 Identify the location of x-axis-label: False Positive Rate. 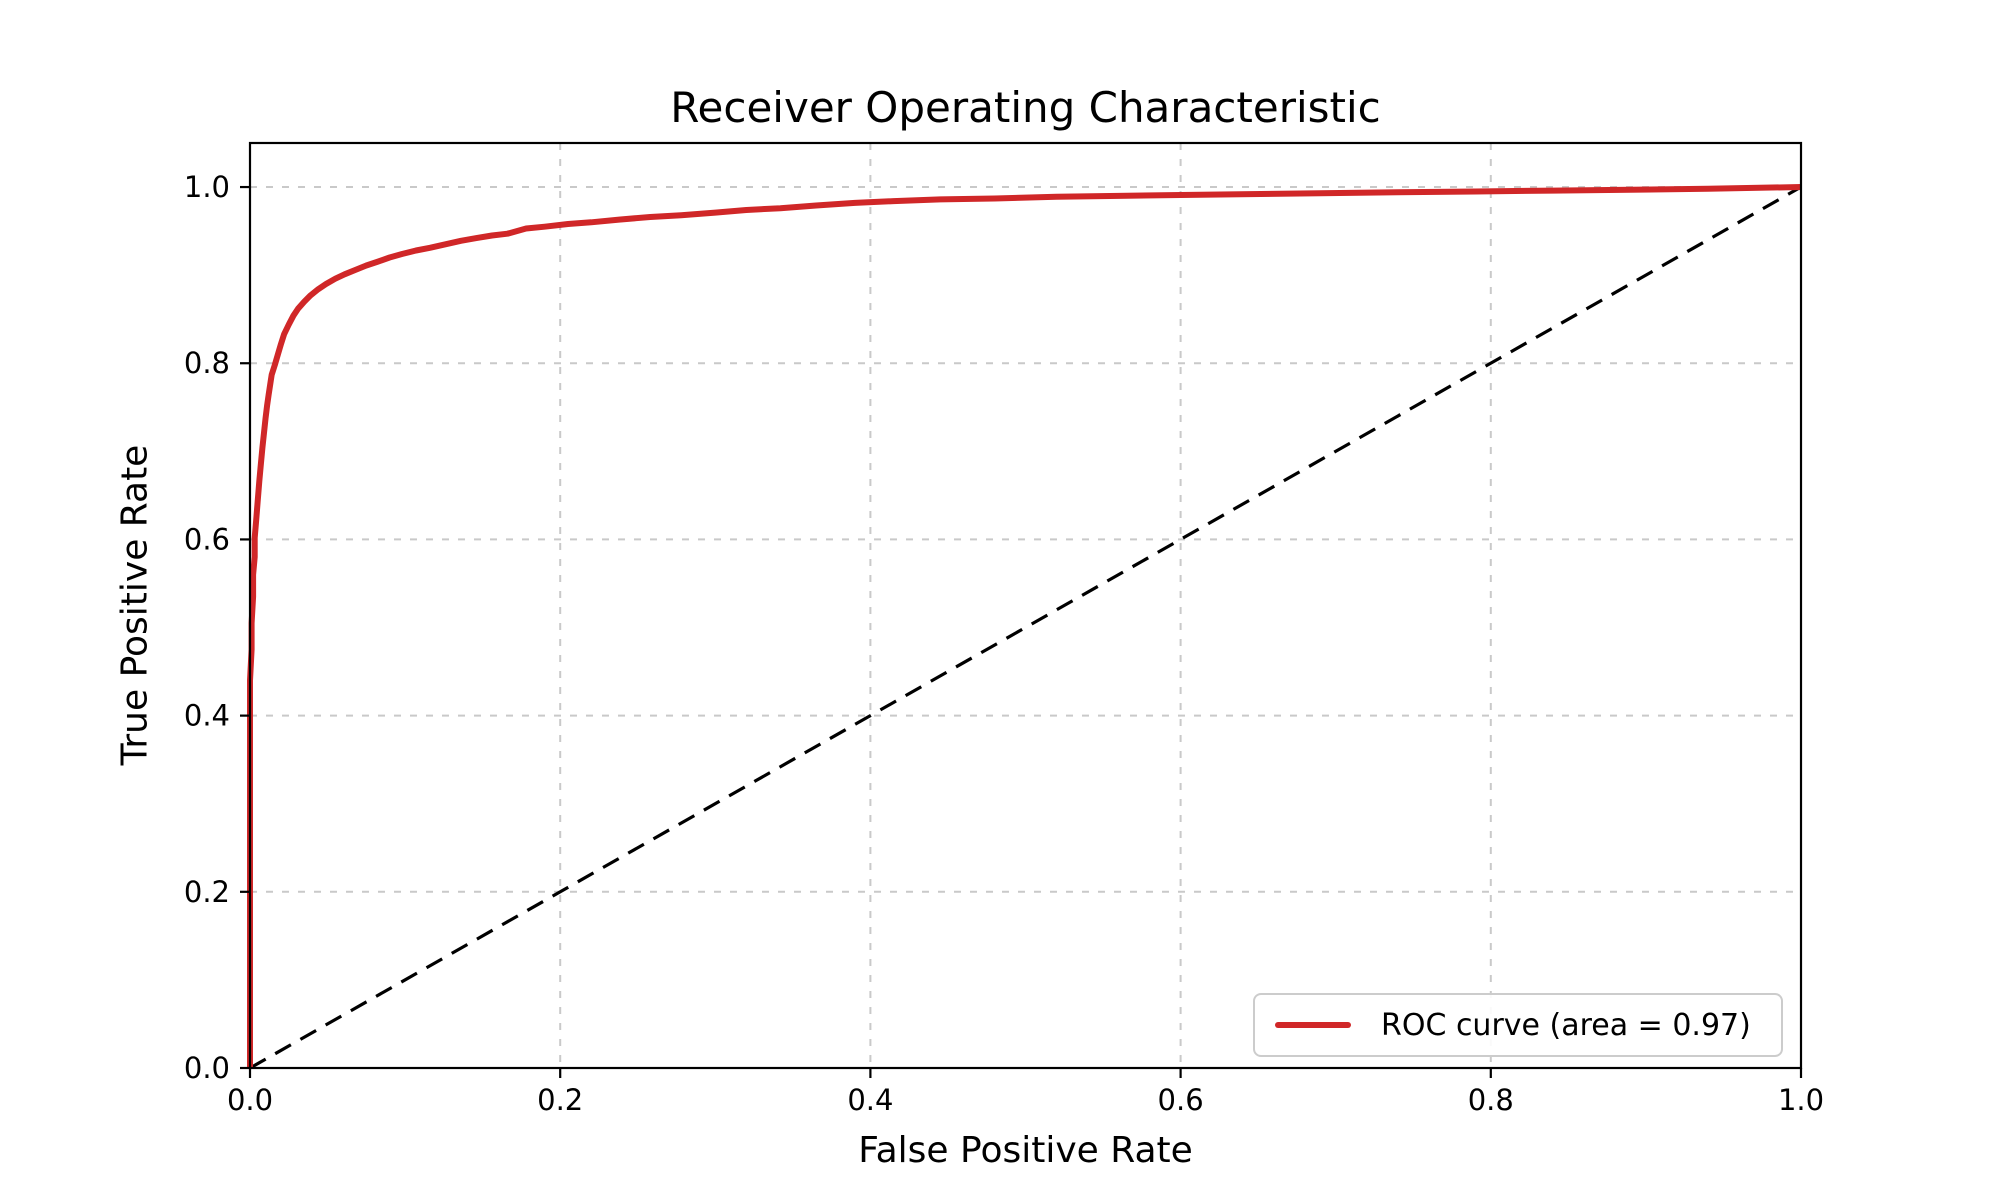
(1025, 1150).